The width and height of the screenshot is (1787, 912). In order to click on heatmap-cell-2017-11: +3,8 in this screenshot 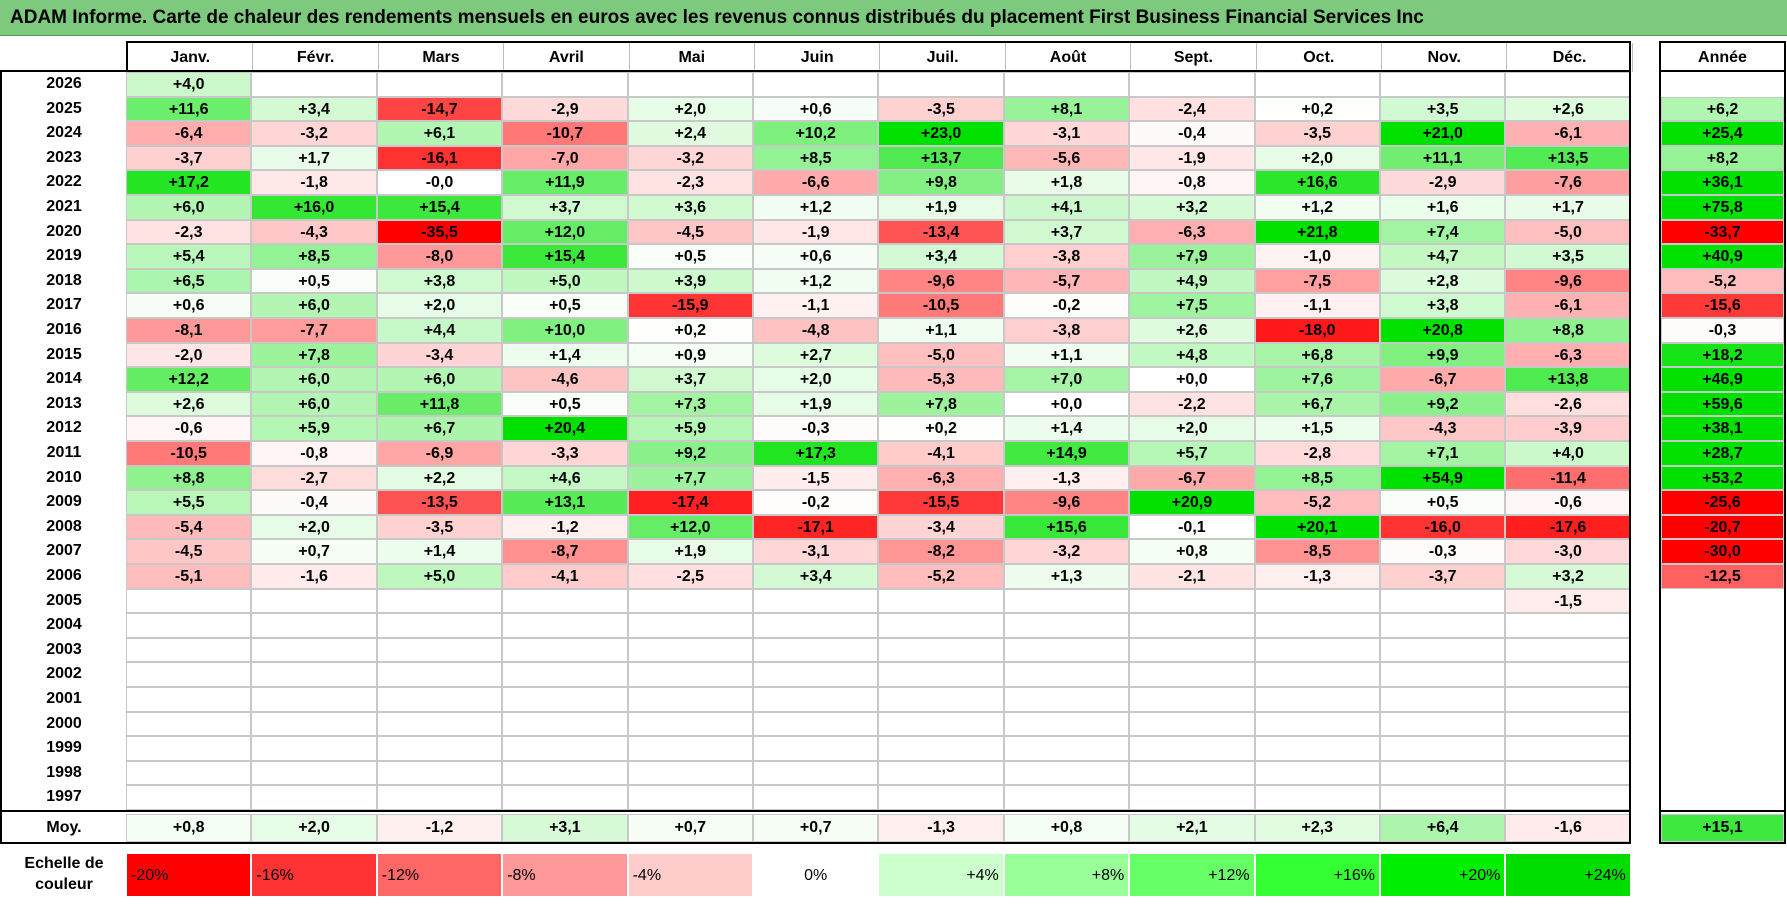, I will do `click(1443, 305)`.